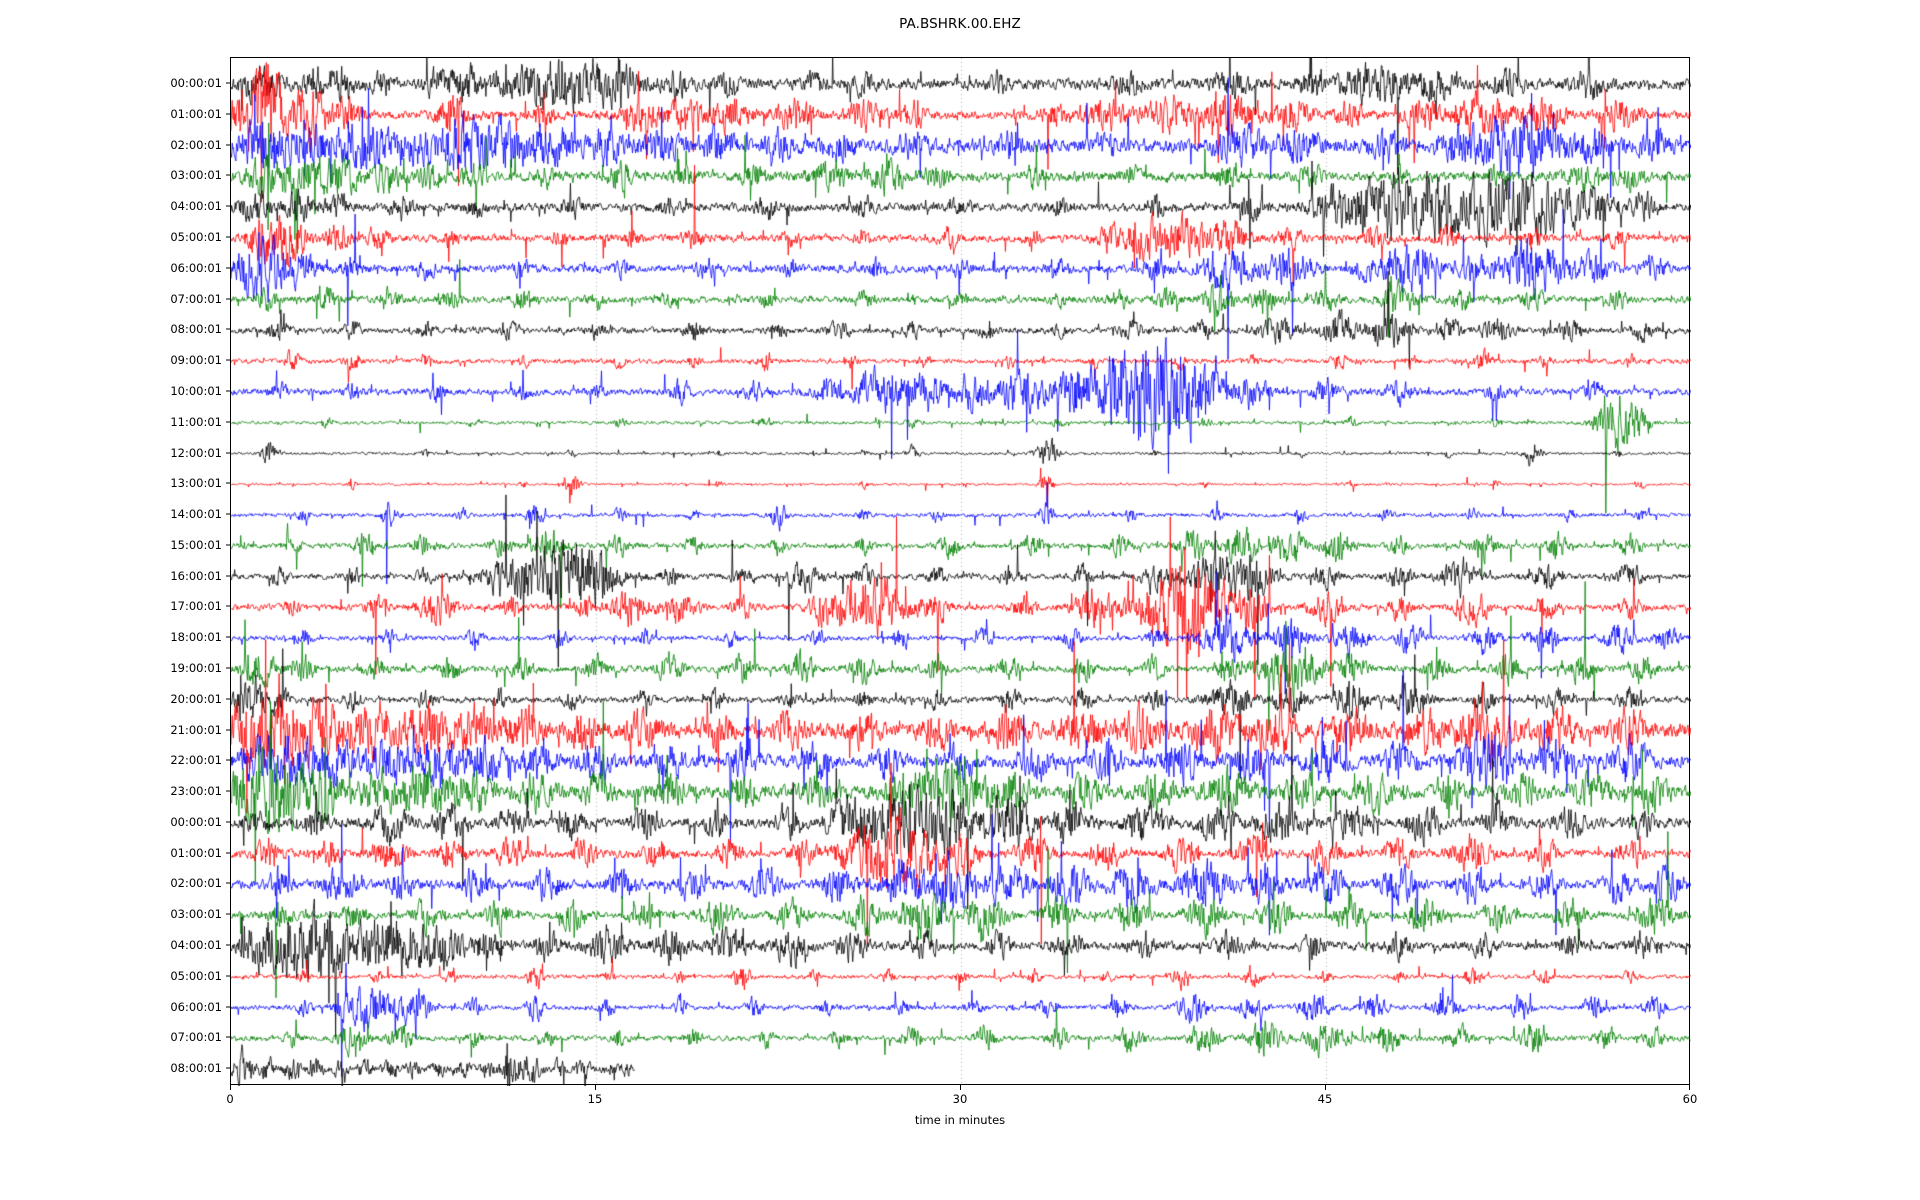  Describe the element at coordinates (196, 452) in the screenshot. I see `y-axis-tick-label: 12:00:01` at that location.